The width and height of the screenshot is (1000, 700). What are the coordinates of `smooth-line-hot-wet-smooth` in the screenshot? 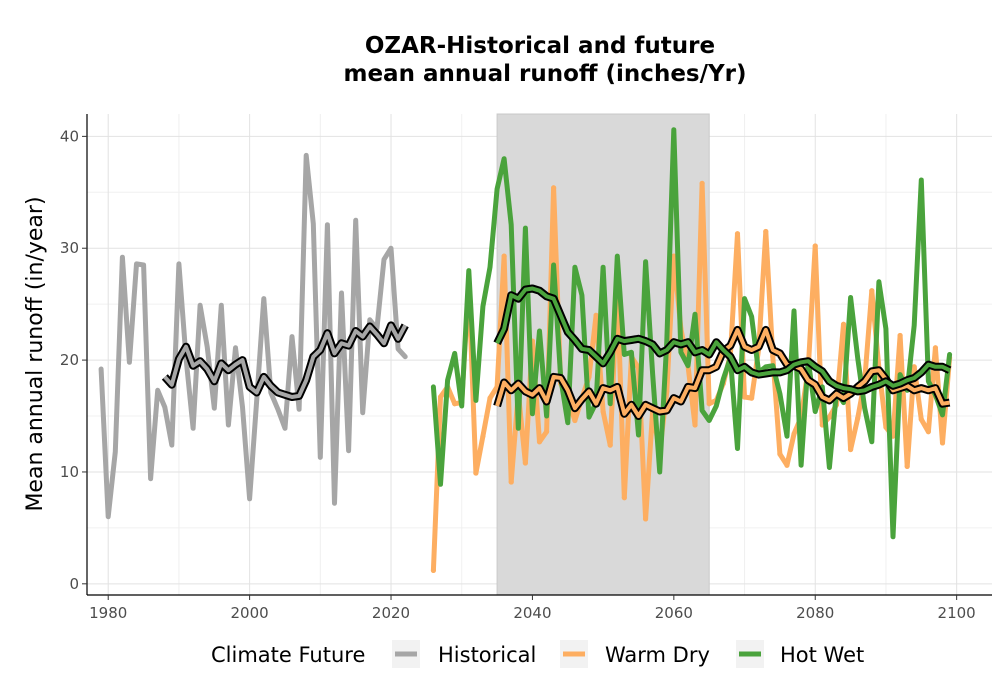 It's located at (723, 340).